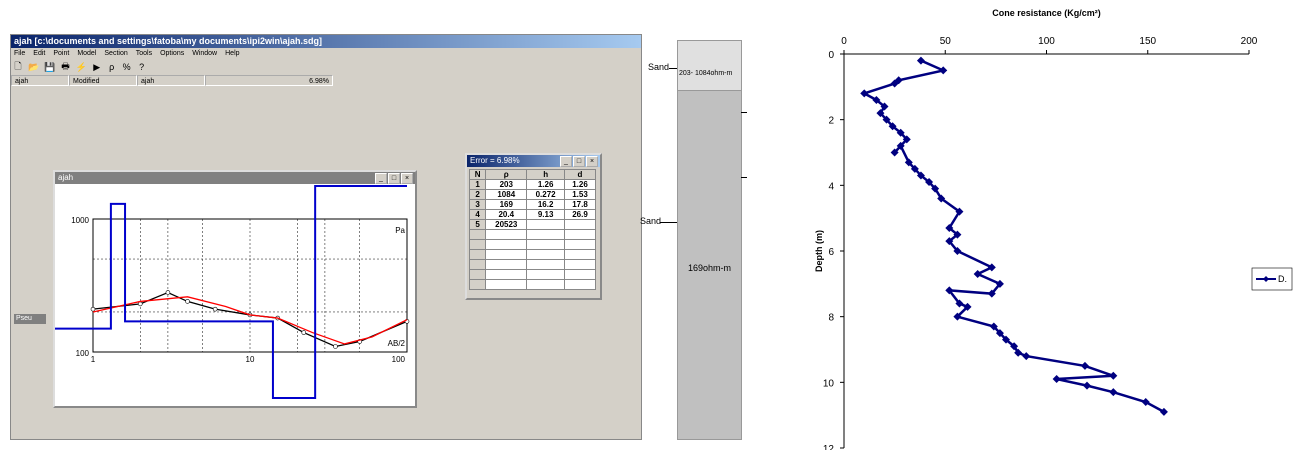 The image size is (1294, 450). I want to click on menu-item-model: Model, so click(87, 53).